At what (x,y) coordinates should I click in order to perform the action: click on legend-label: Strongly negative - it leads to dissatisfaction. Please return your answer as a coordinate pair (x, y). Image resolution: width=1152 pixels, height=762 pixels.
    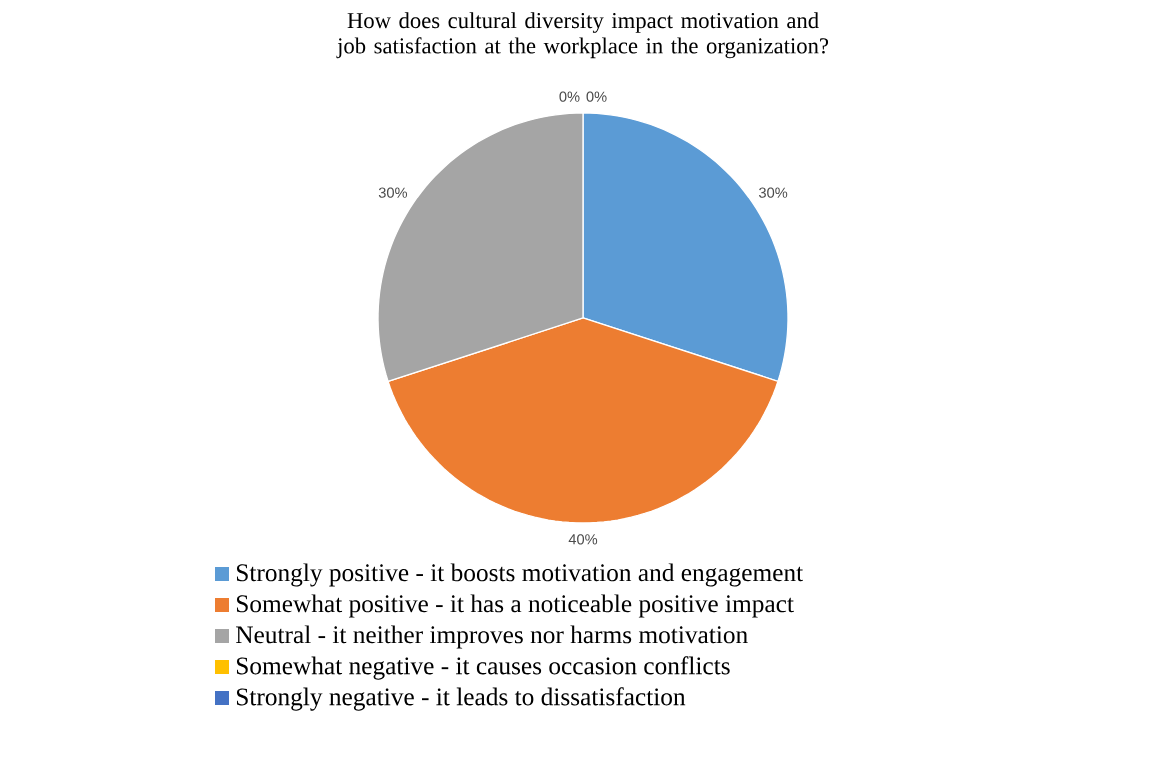
    Looking at the image, I should click on (461, 699).